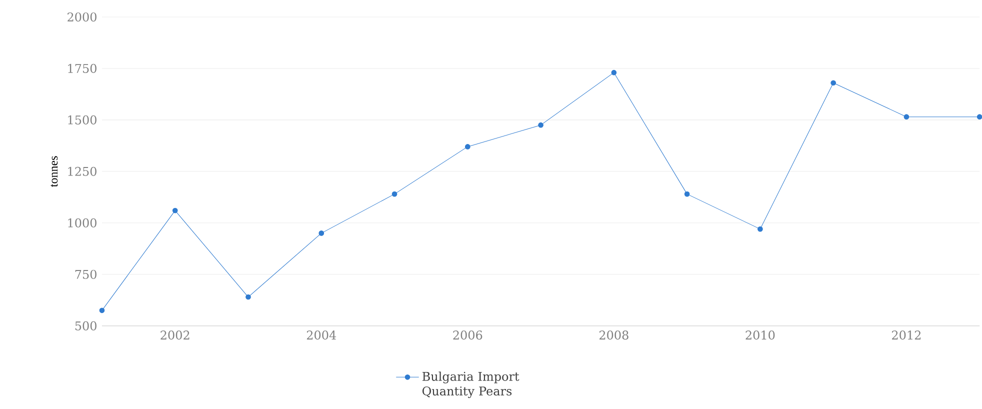 This screenshot has width=982, height=409. What do you see at coordinates (85, 274) in the screenshot?
I see `y-tick-label: 750` at bounding box center [85, 274].